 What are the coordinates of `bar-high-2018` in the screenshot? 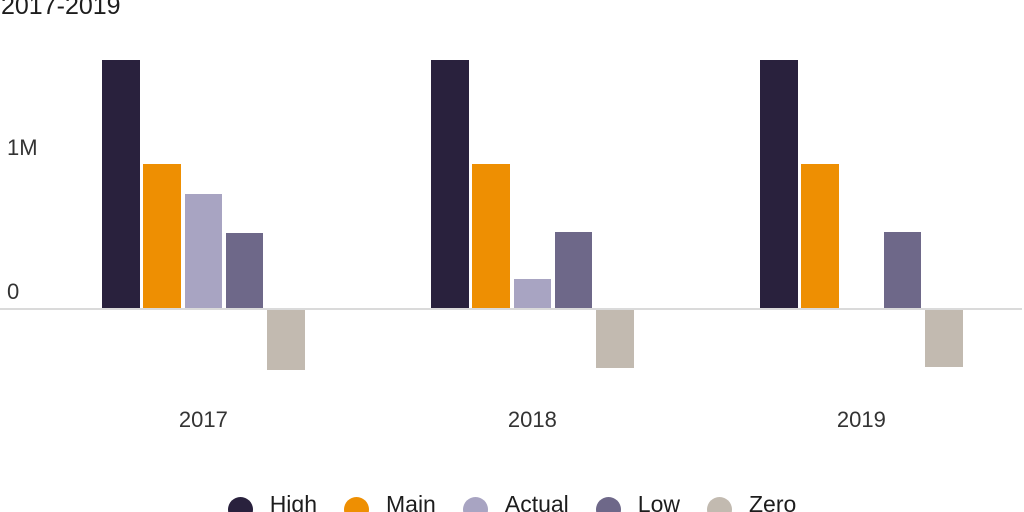 It's located at (450, 184).